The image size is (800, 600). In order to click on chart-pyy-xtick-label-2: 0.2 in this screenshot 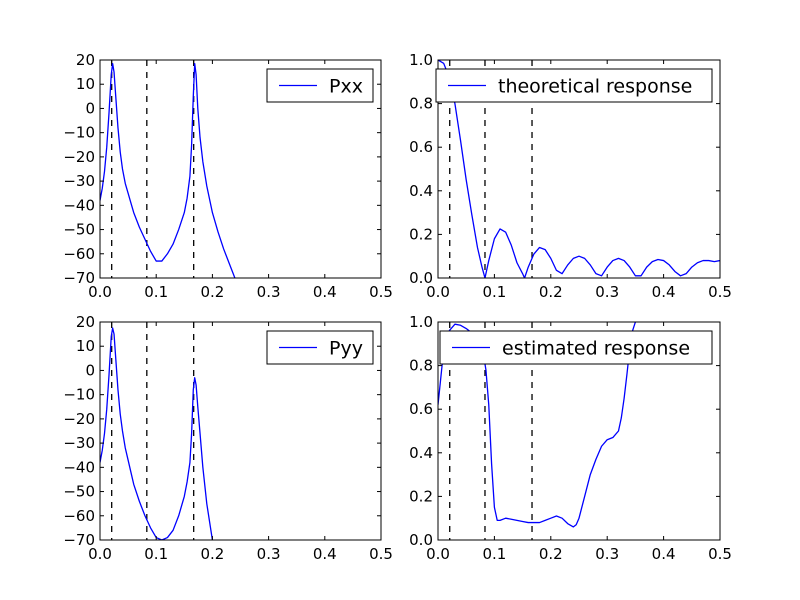, I will do `click(212, 554)`.